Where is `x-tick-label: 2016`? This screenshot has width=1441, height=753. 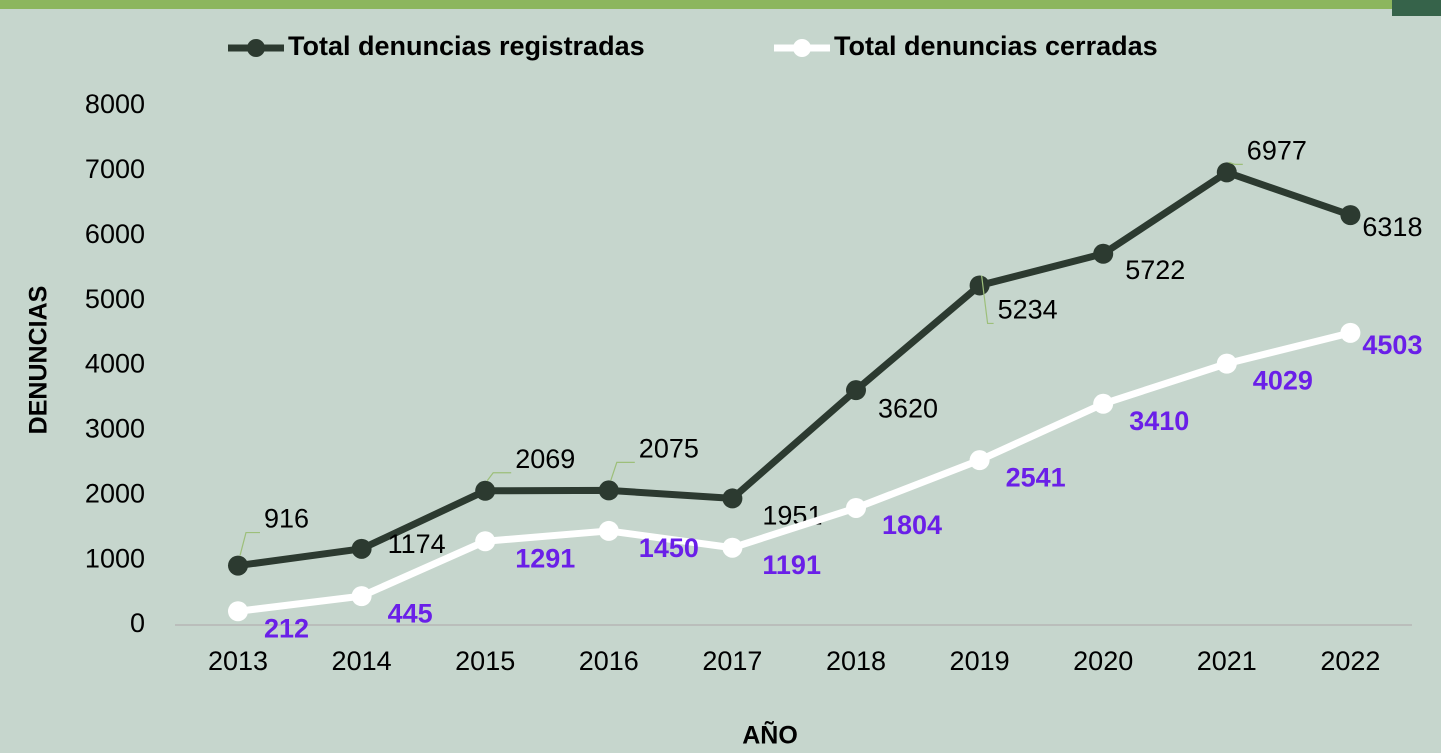
x-tick-label: 2016 is located at coordinates (609, 661).